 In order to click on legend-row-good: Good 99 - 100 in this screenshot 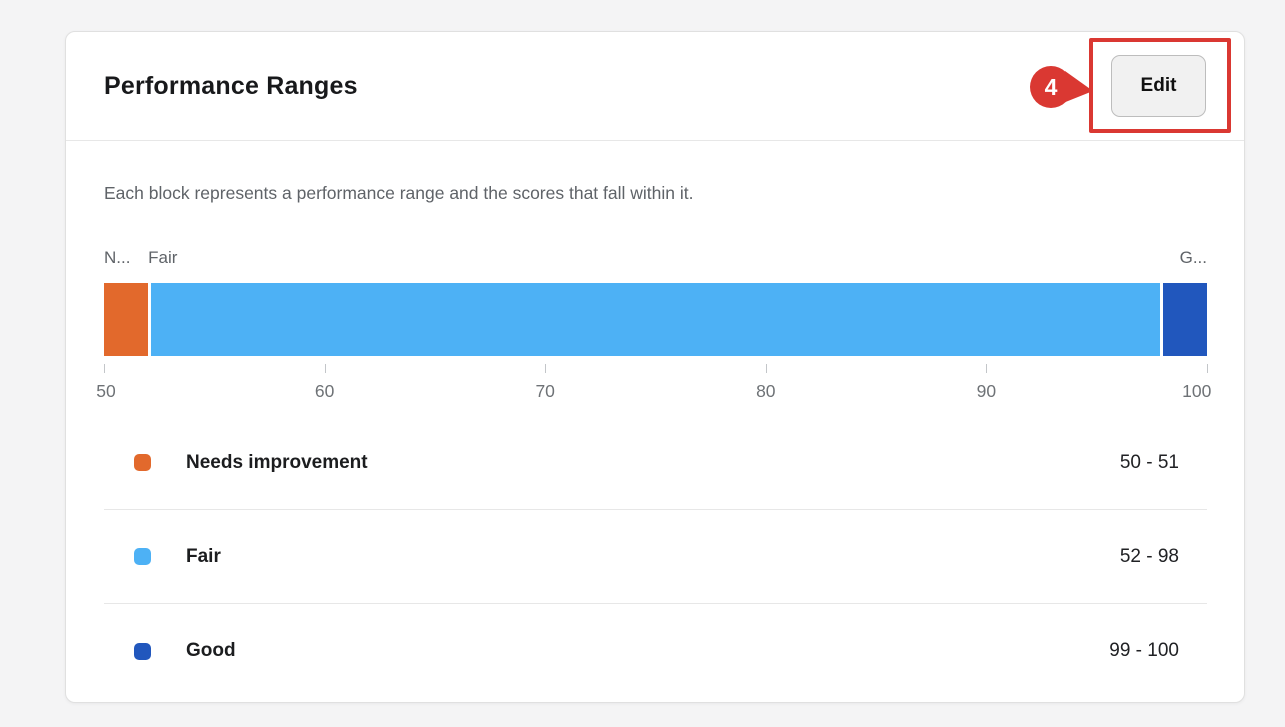, I will do `click(655, 651)`.